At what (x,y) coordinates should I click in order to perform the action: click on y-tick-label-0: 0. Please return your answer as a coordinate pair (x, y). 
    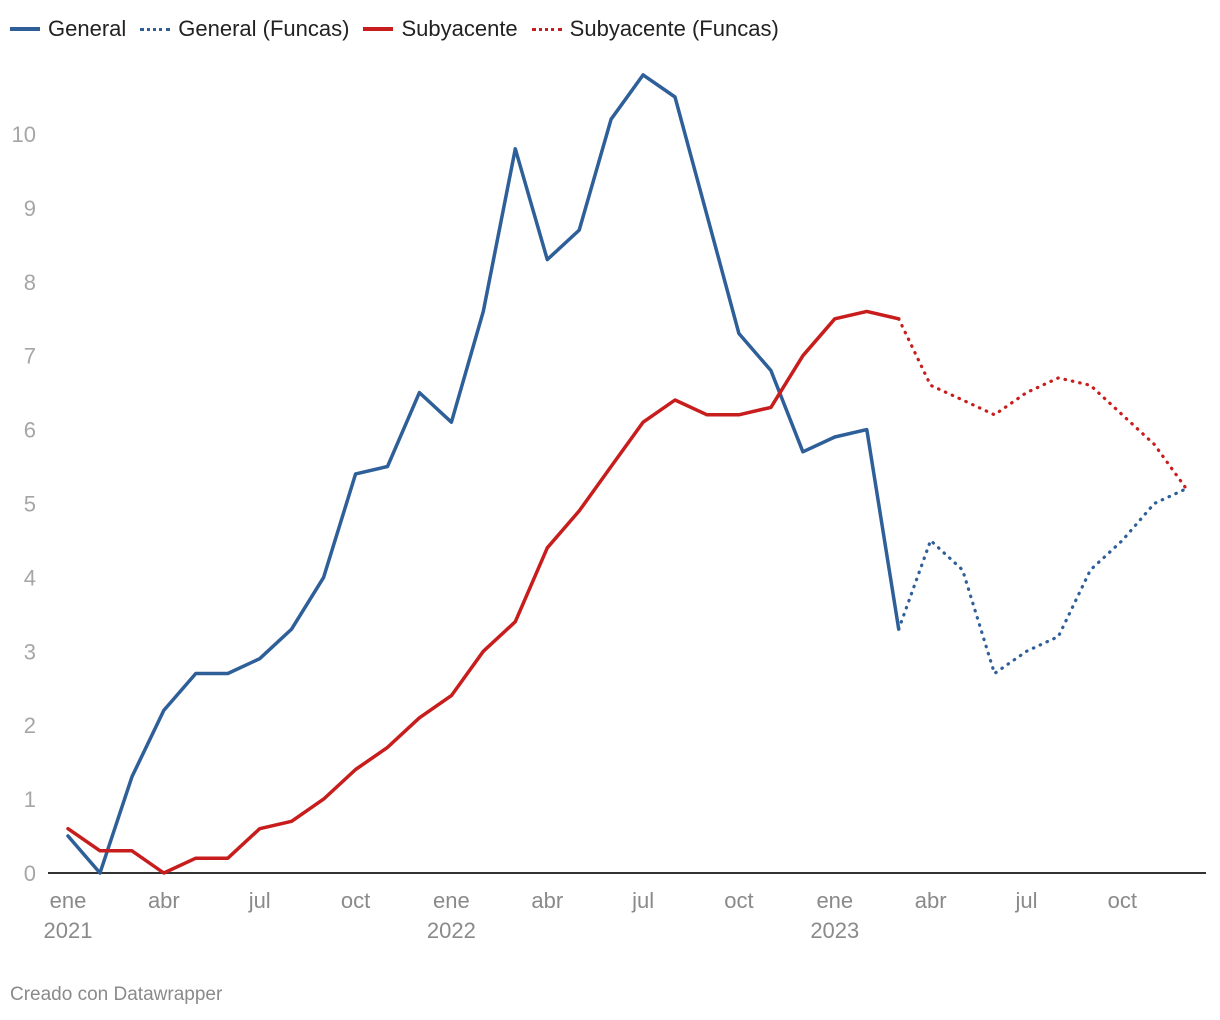
    Looking at the image, I should click on (30, 873).